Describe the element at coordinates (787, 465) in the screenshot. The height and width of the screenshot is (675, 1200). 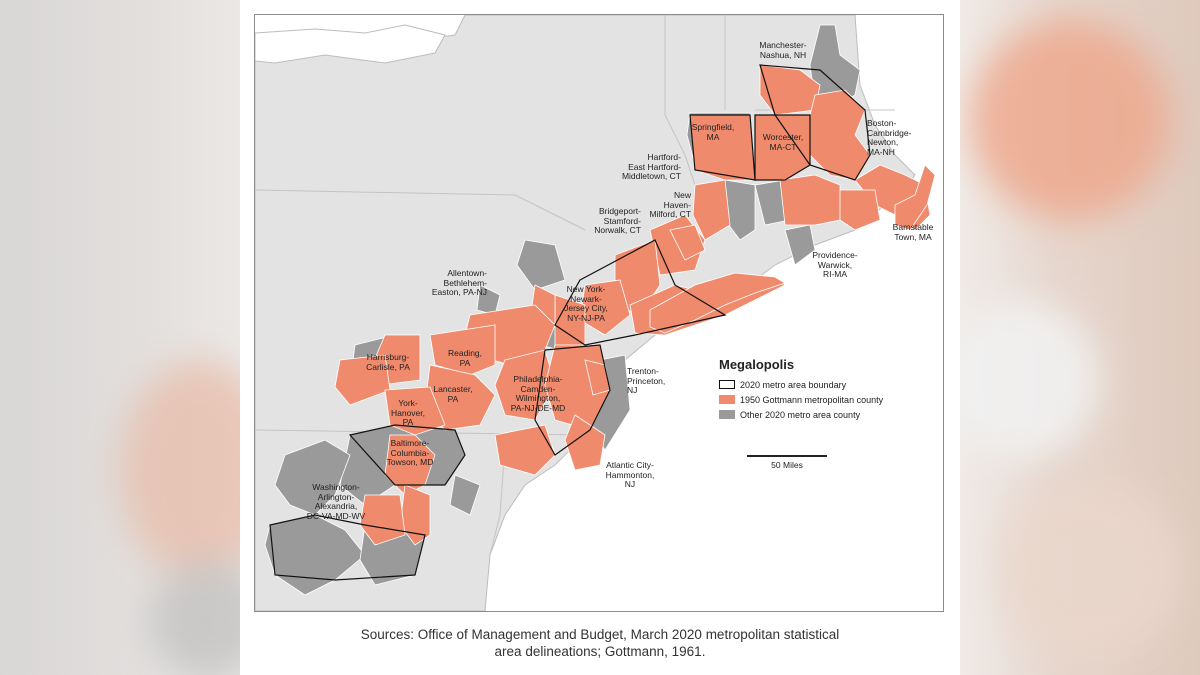
I see `scale-label: 50 Miles` at that location.